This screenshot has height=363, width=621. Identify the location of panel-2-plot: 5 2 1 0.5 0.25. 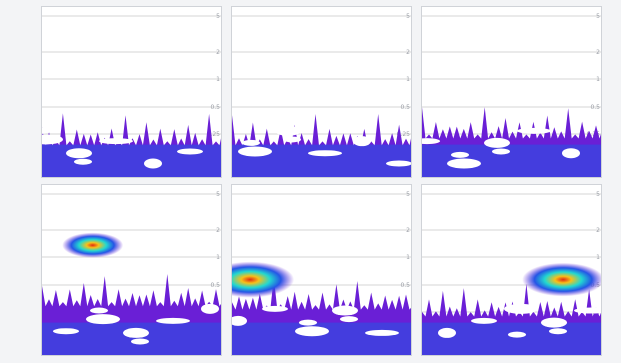
(321, 95).